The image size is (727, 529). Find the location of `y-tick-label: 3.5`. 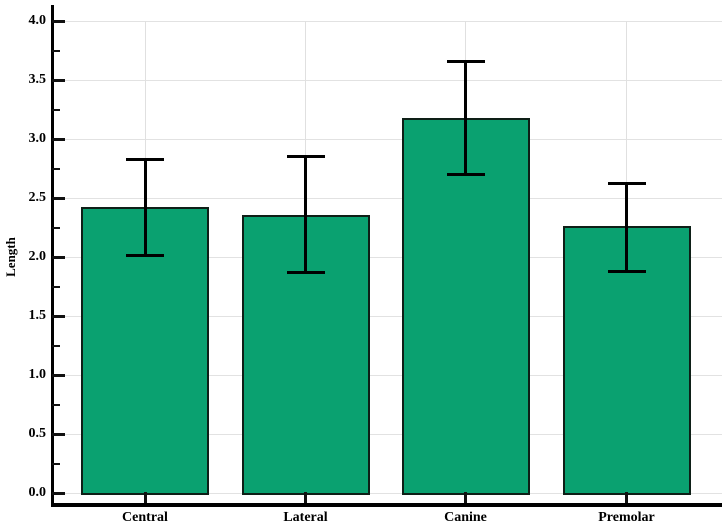

y-tick-label: 3.5 is located at coordinates (37, 79).